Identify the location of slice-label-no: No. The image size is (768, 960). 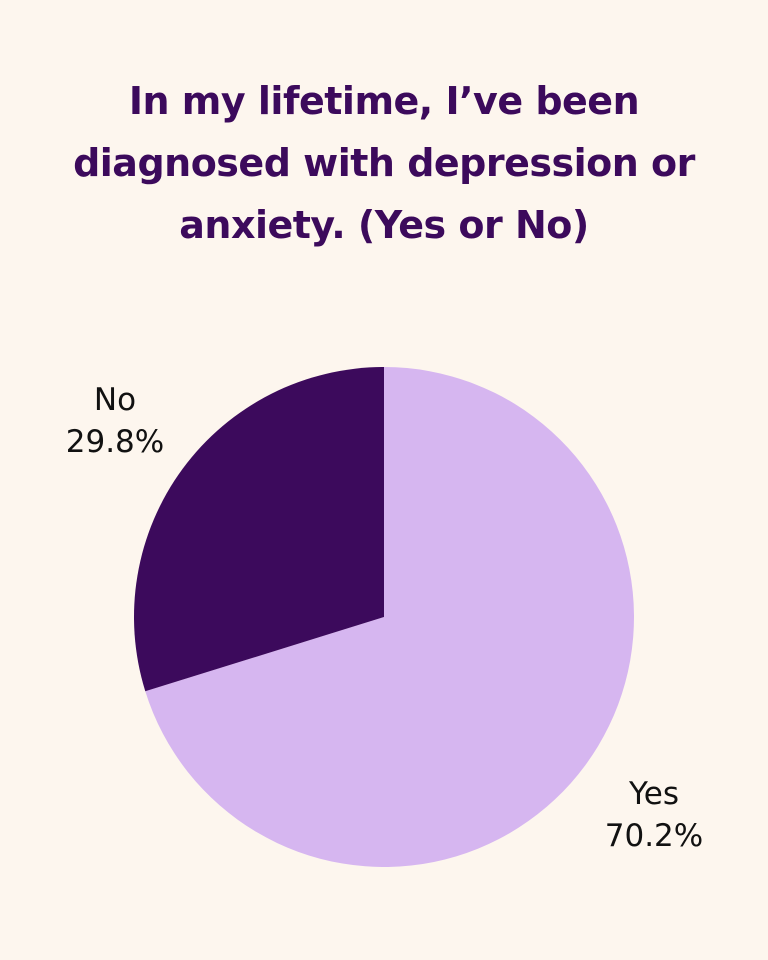
(115, 400).